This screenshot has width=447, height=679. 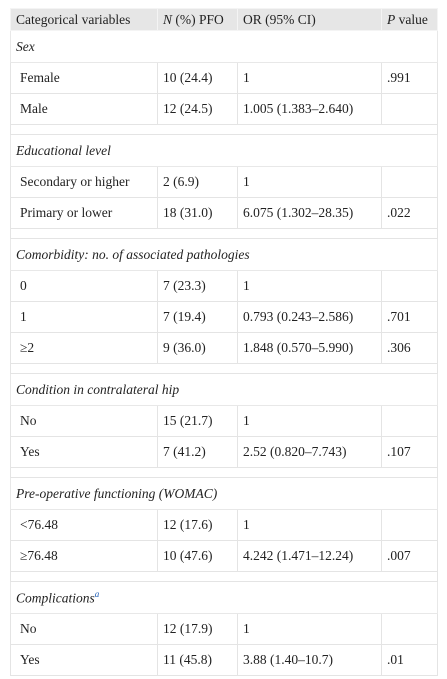 What do you see at coordinates (184, 451) in the screenshot?
I see `cell-text: 7 (41.2)` at bounding box center [184, 451].